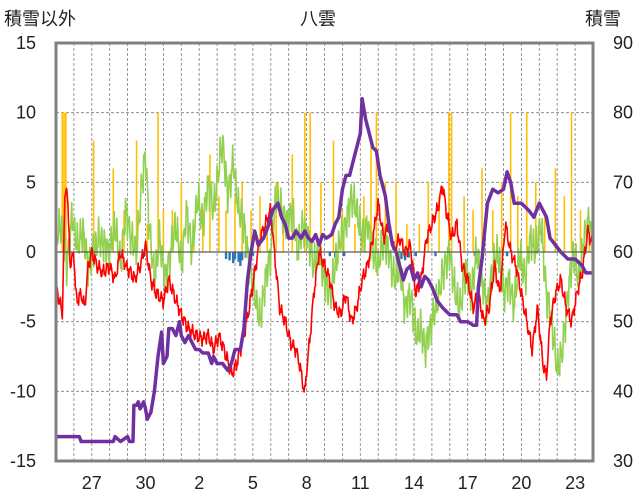 The height and width of the screenshot is (501, 636). Describe the element at coordinates (199, 483) in the screenshot. I see `x-tick-label: 2` at that location.